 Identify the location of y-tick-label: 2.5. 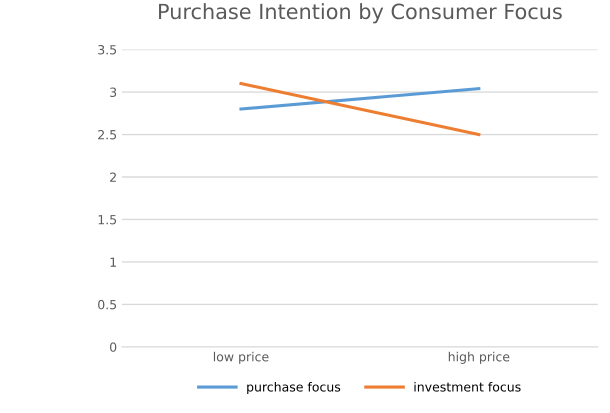
(107, 135).